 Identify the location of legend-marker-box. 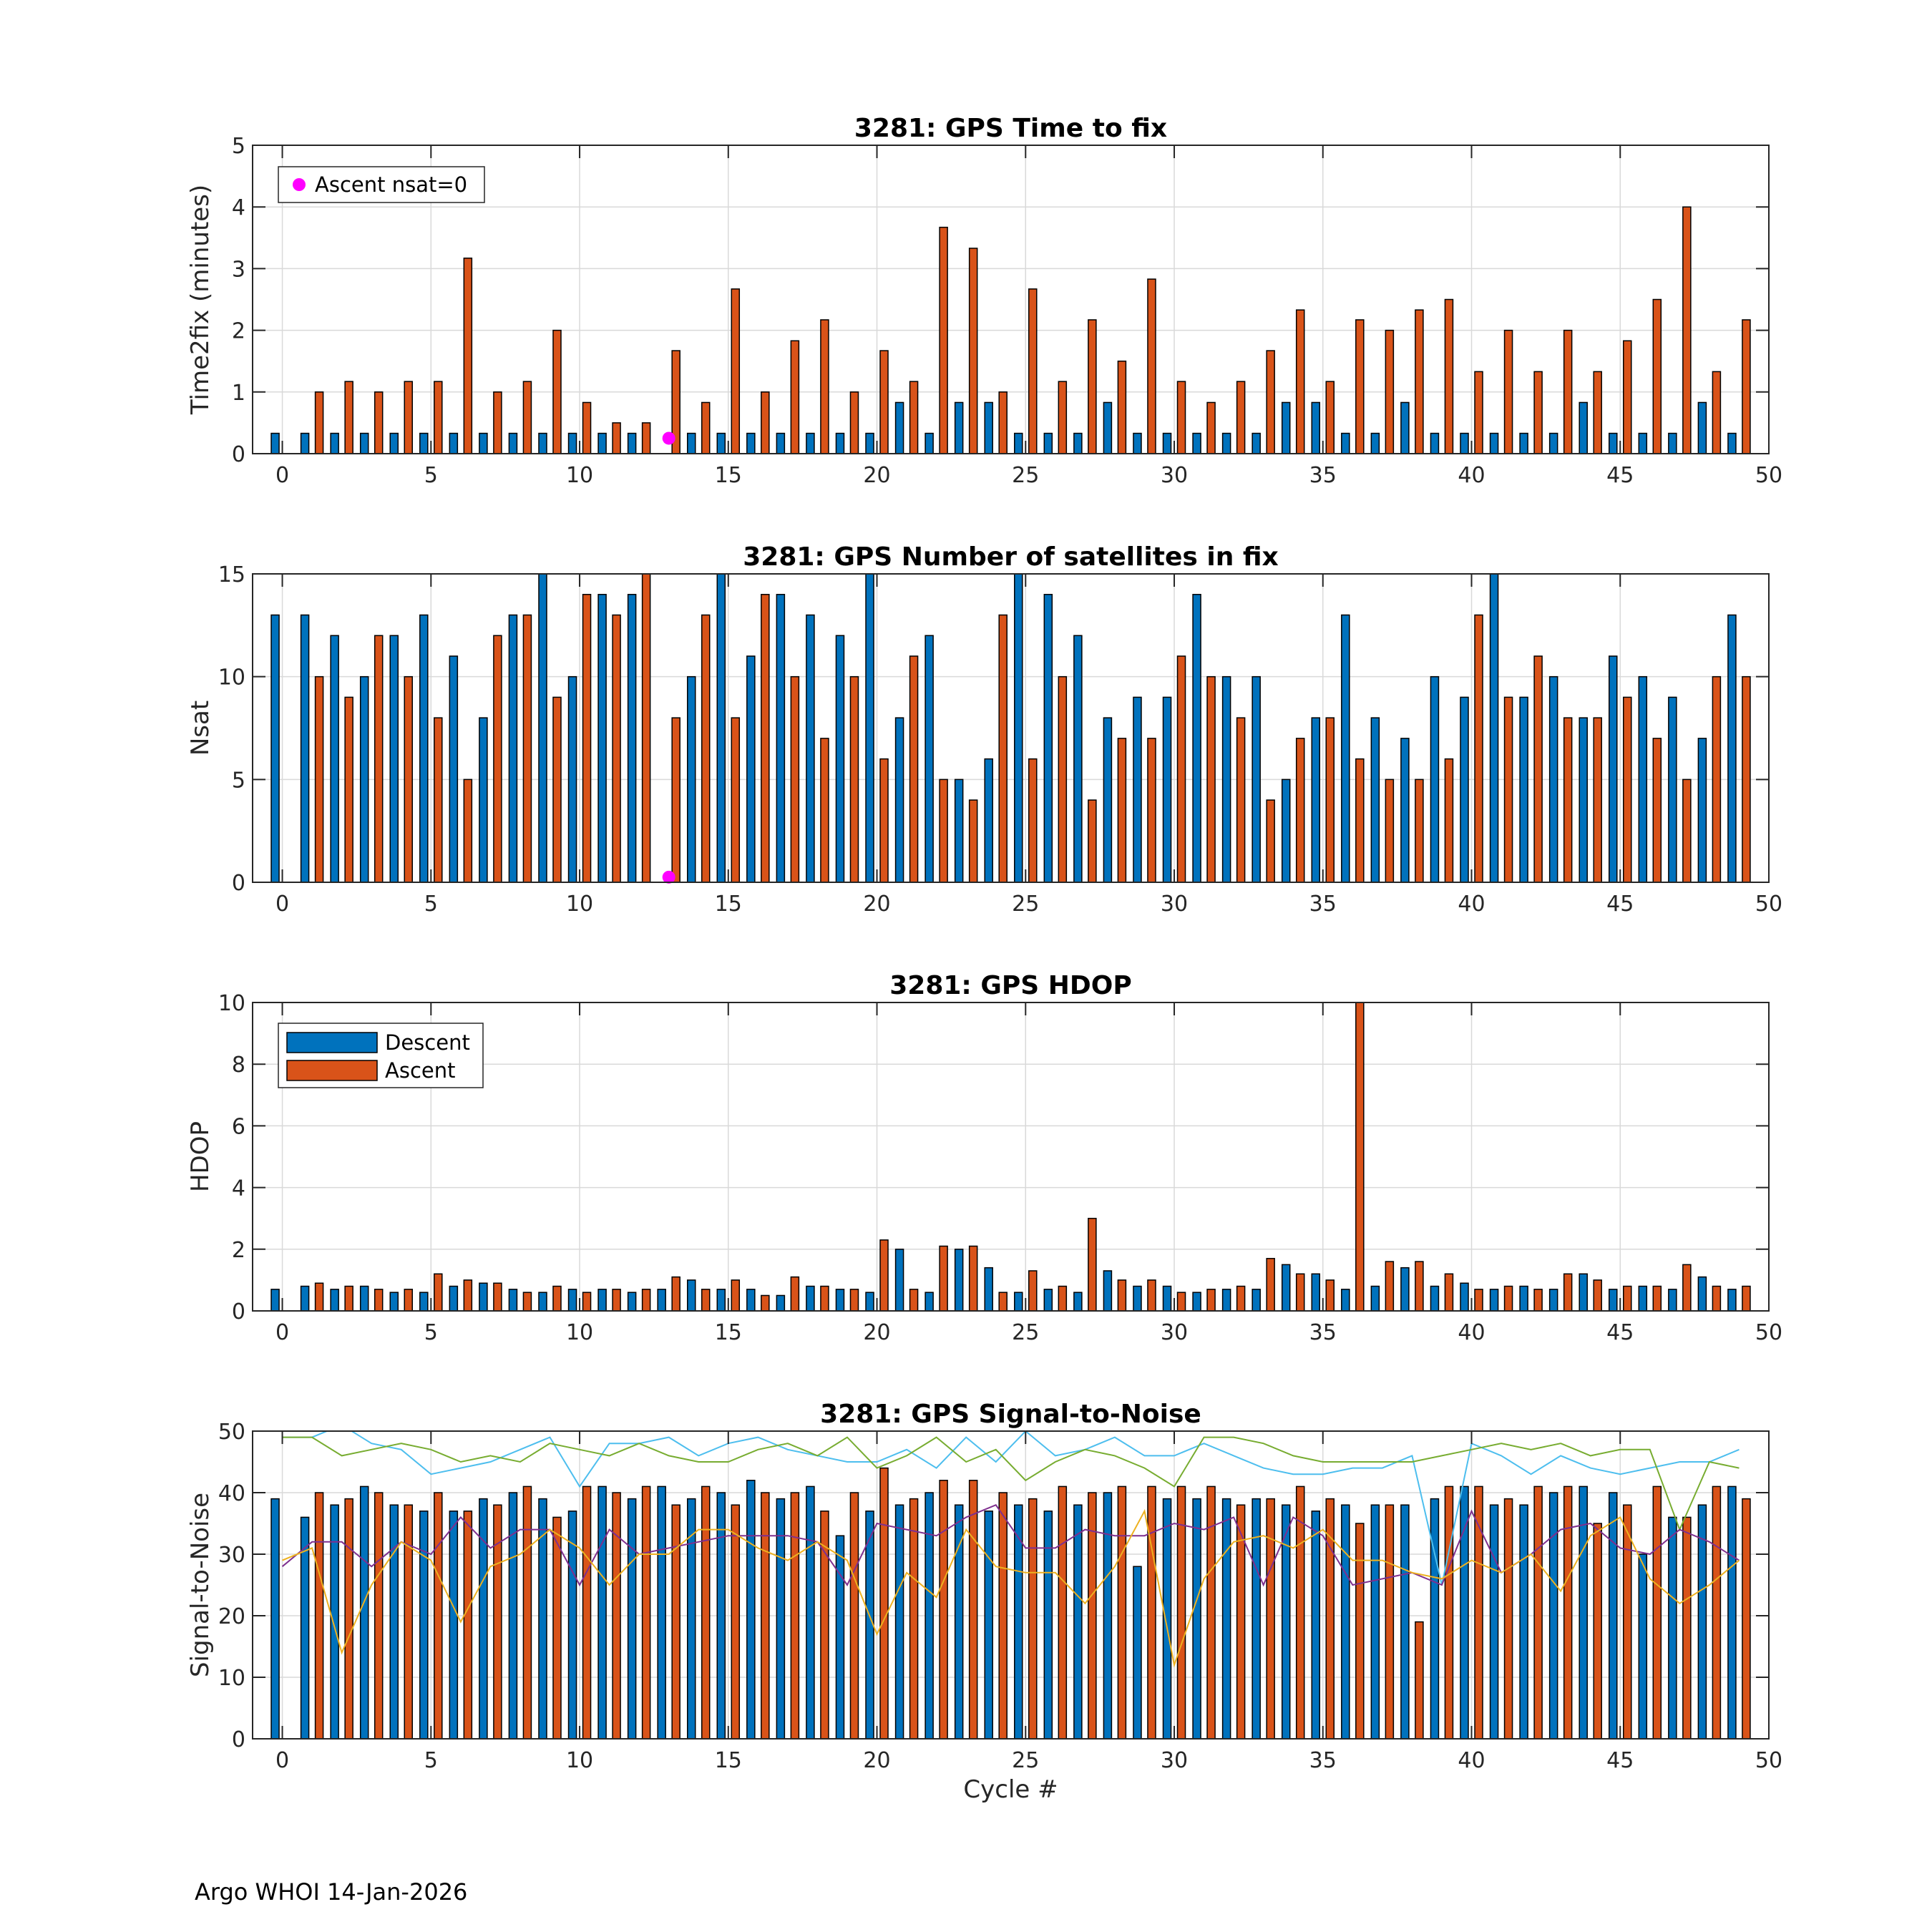
(381, 184).